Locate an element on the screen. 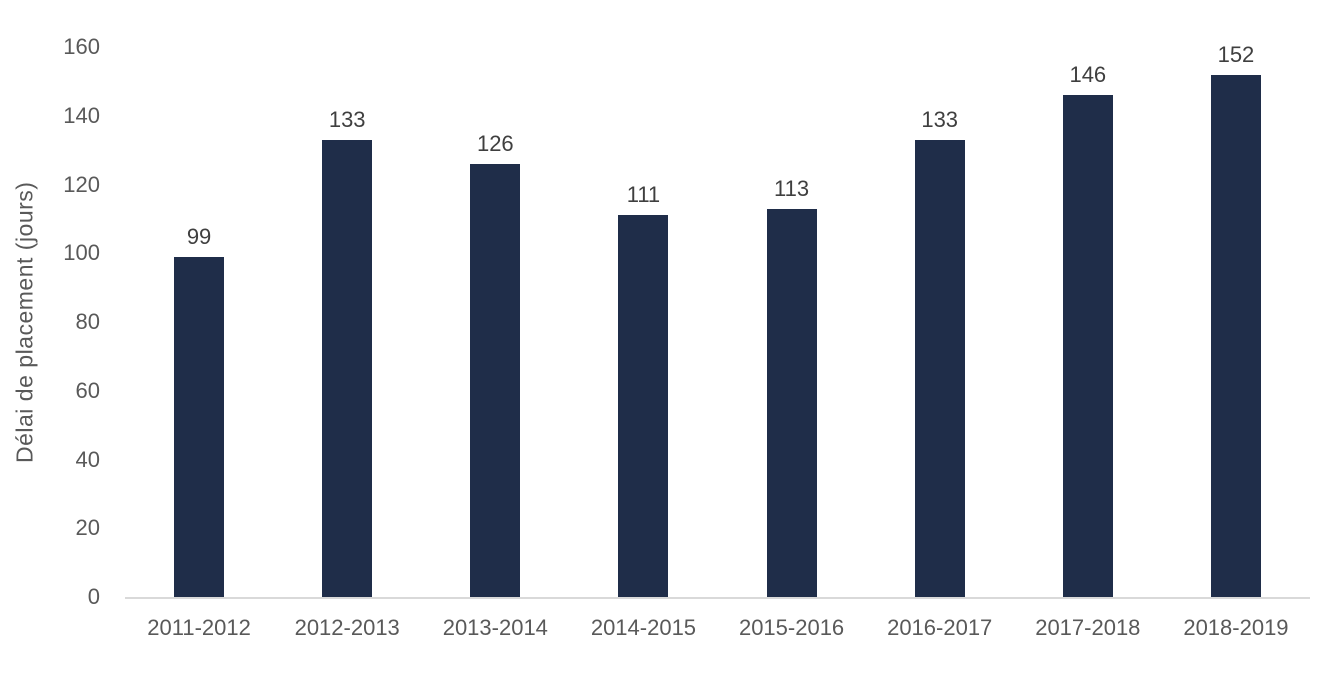  x-axis-tick-label: 2014-2015 is located at coordinates (643, 627).